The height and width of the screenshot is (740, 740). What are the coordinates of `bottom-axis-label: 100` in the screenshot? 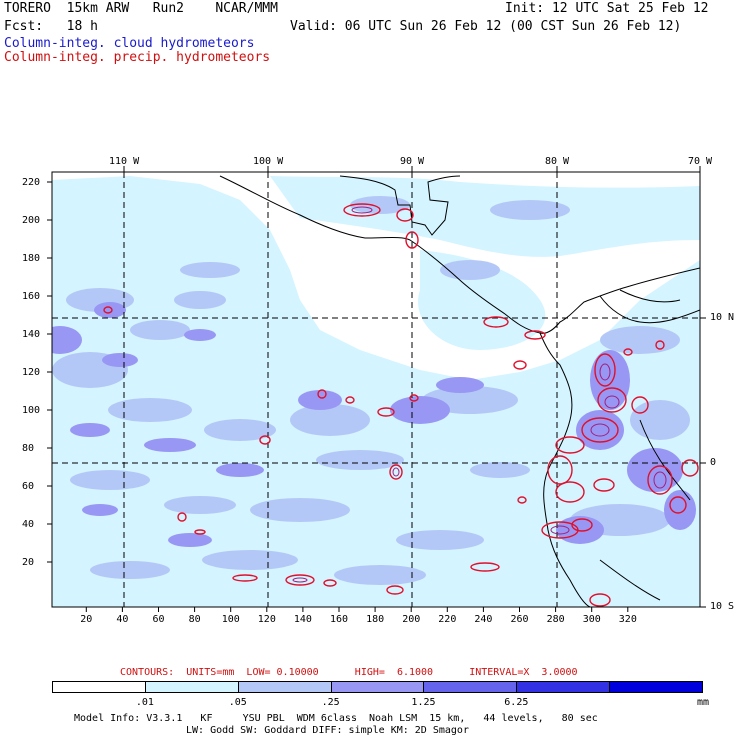 It's located at (230, 619).